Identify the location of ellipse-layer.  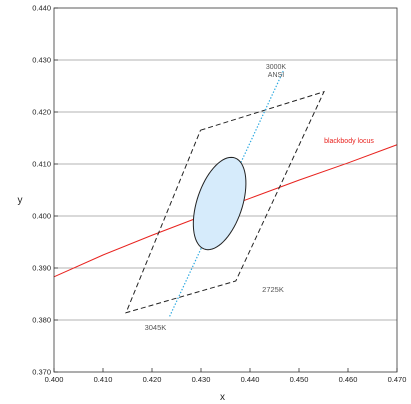
(219, 203).